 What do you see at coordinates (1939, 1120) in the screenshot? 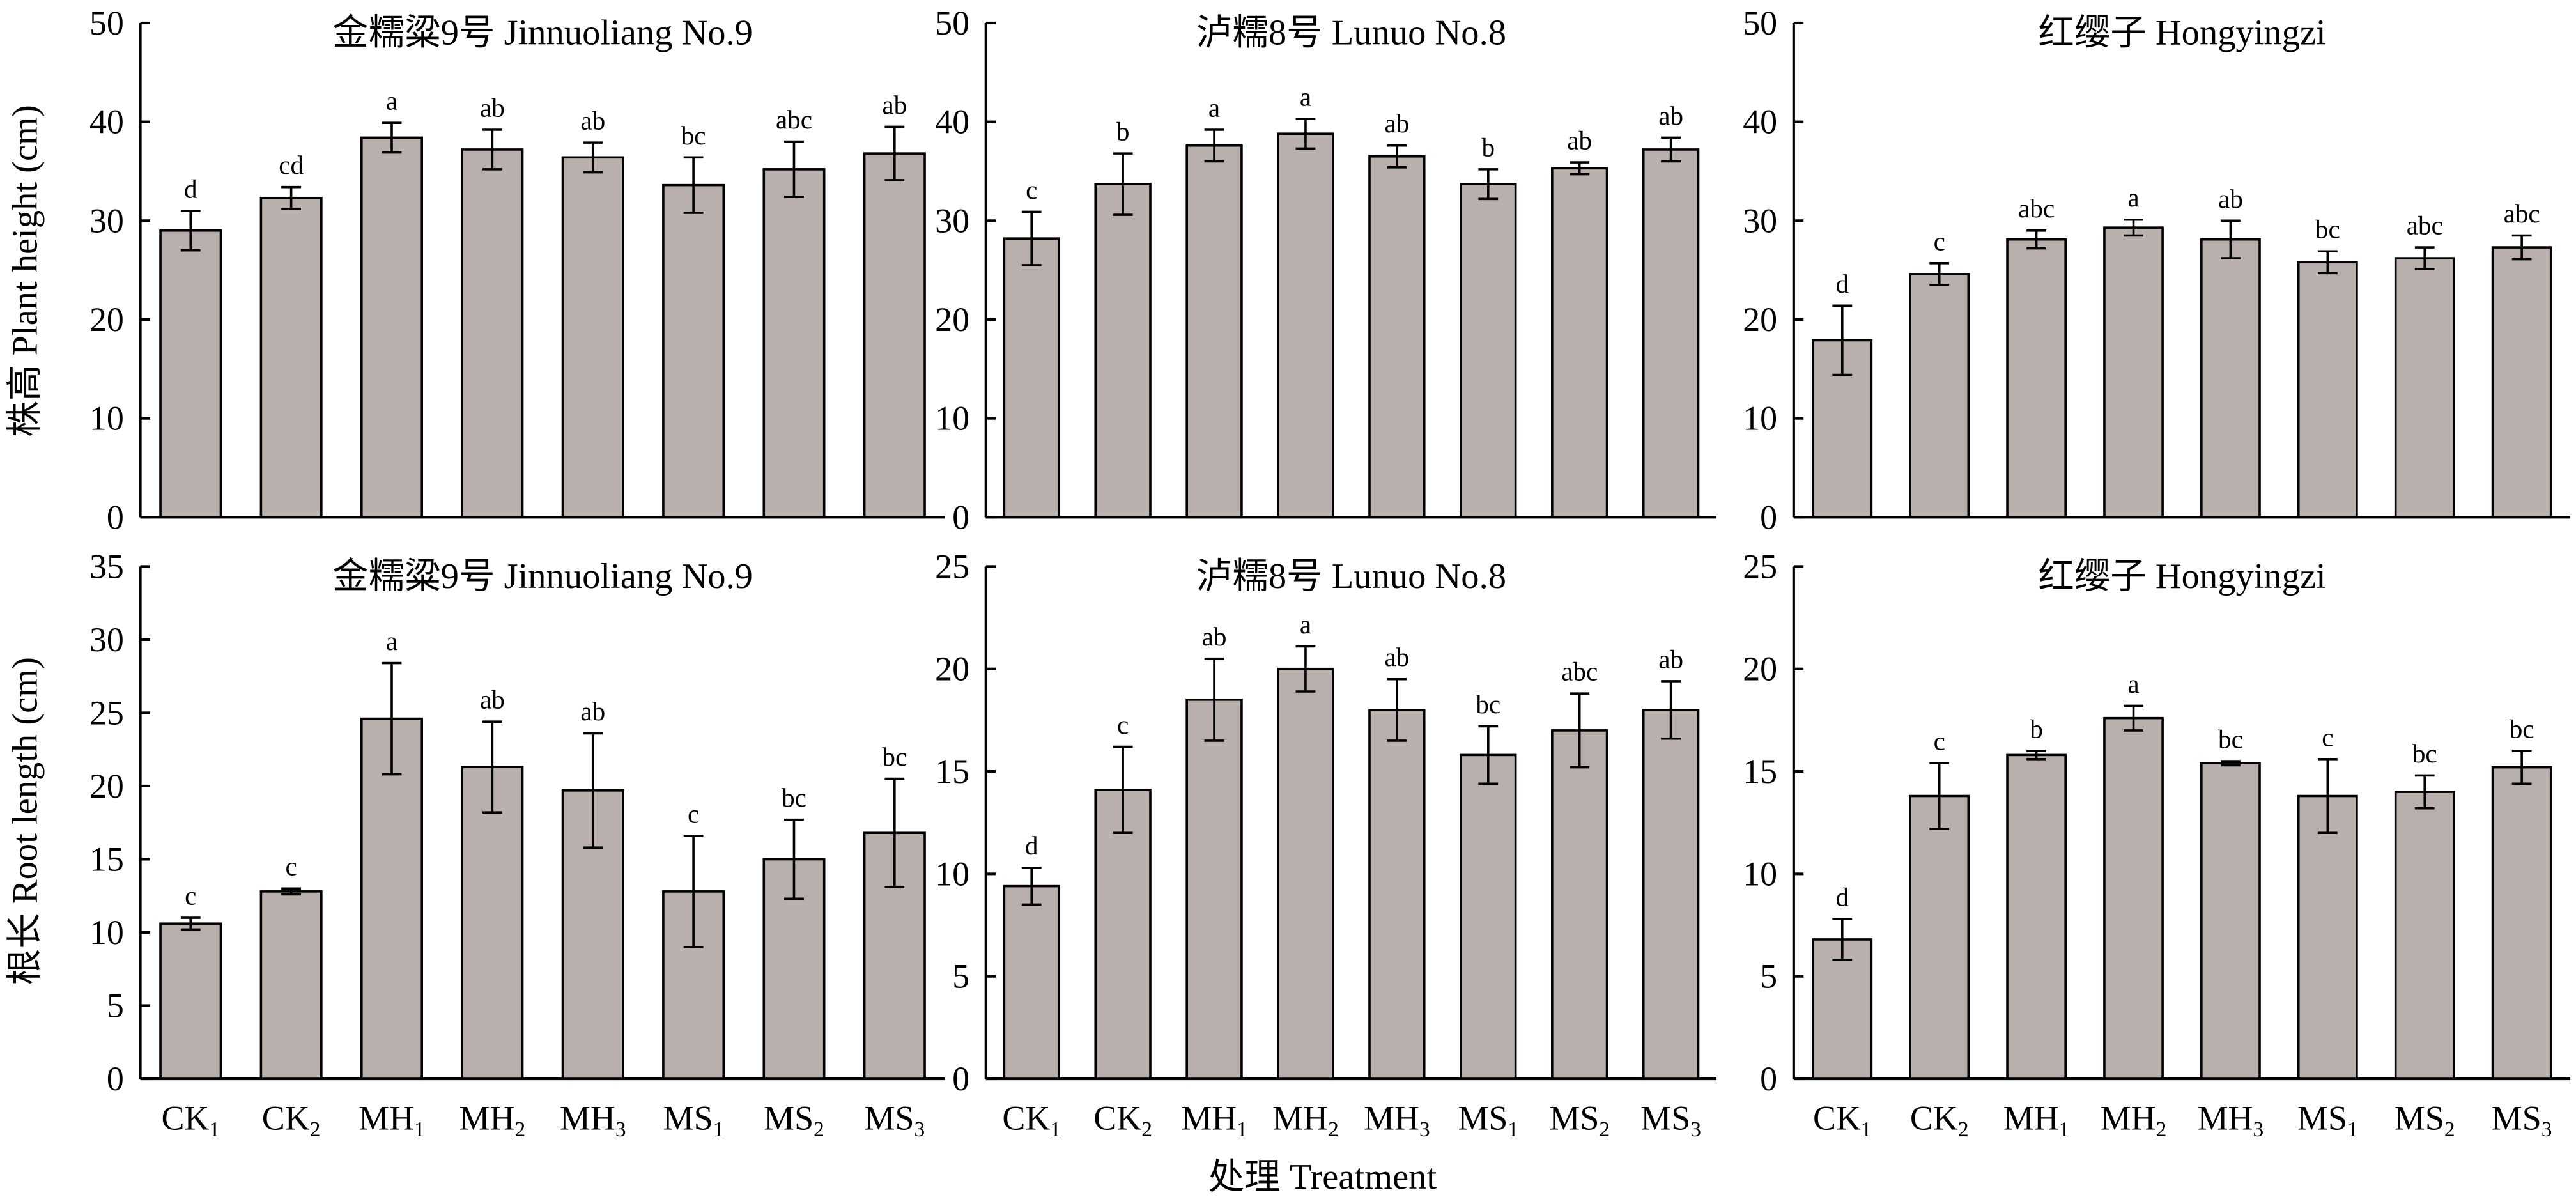
I see `x-tick-label: CK2` at bounding box center [1939, 1120].